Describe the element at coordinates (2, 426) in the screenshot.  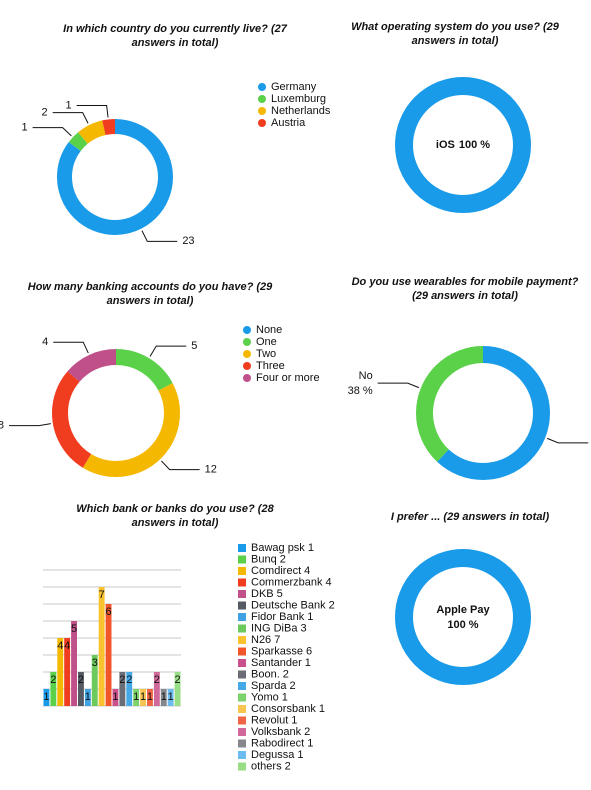
I see `value-label: 8` at that location.